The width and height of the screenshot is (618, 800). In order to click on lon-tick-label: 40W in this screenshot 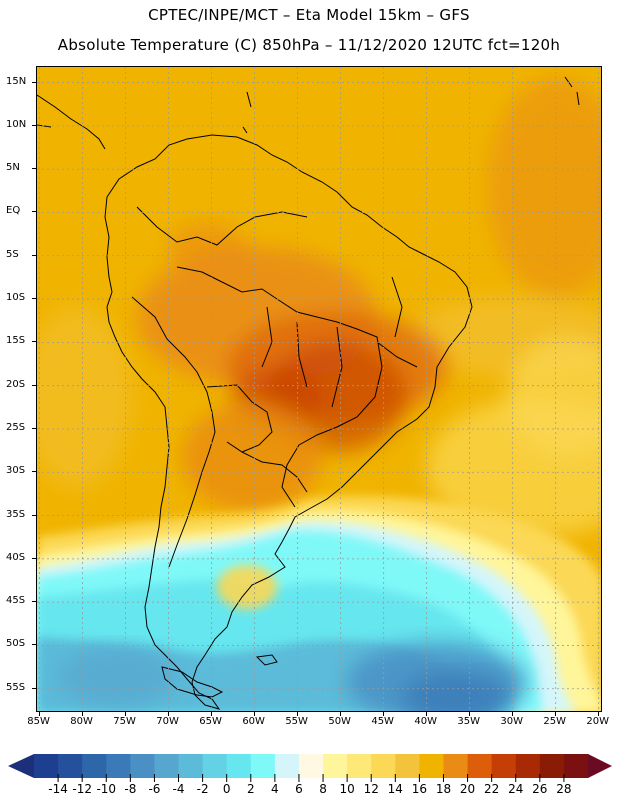, I will do `click(425, 721)`.